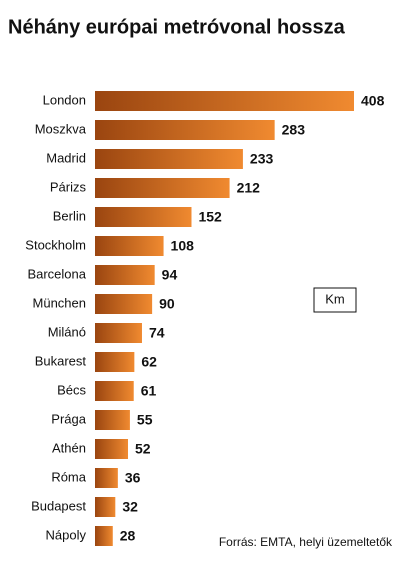  What do you see at coordinates (149, 391) in the screenshot?
I see `value-label: 61` at bounding box center [149, 391].